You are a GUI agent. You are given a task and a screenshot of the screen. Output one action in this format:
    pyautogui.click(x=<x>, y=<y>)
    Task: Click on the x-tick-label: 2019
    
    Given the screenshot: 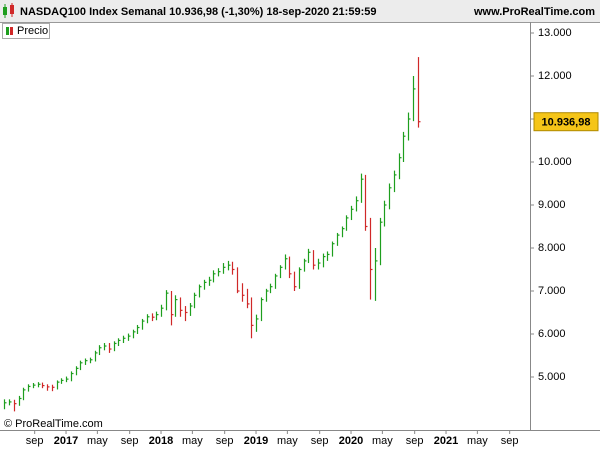 What is the action you would take?
    pyautogui.click(x=256, y=441)
    